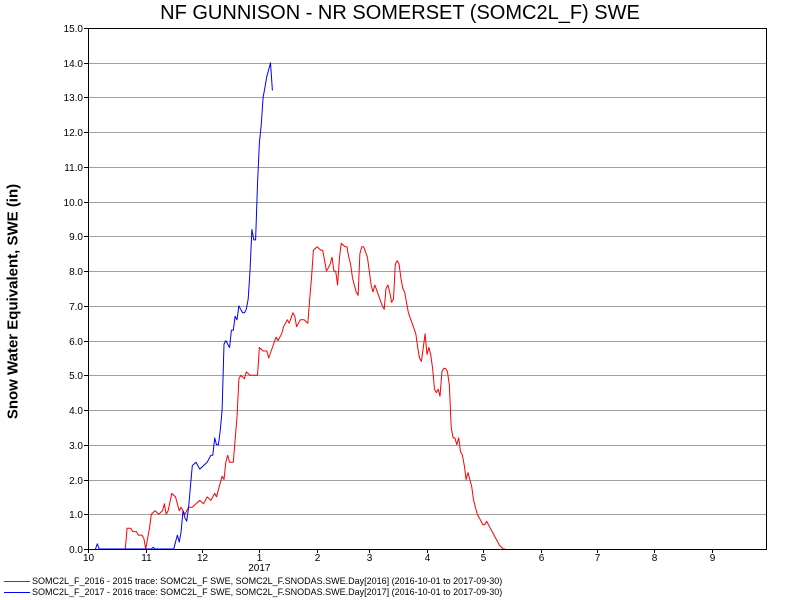 This screenshot has height=600, width=800. Describe the element at coordinates (598, 558) in the screenshot. I see `x-tick-label: 7` at that location.